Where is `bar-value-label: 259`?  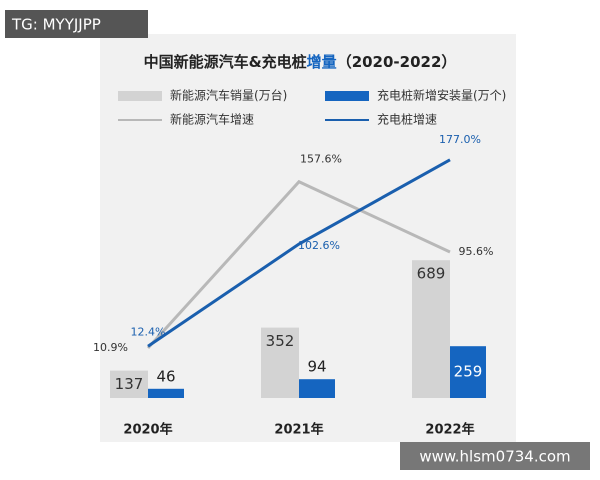 bar-value-label: 259 is located at coordinates (468, 372).